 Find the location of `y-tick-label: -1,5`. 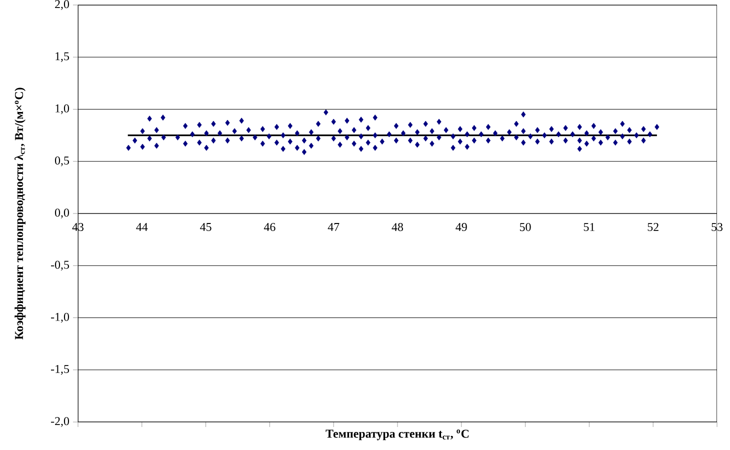

y-tick-label: -1,5 is located at coordinates (60, 370).